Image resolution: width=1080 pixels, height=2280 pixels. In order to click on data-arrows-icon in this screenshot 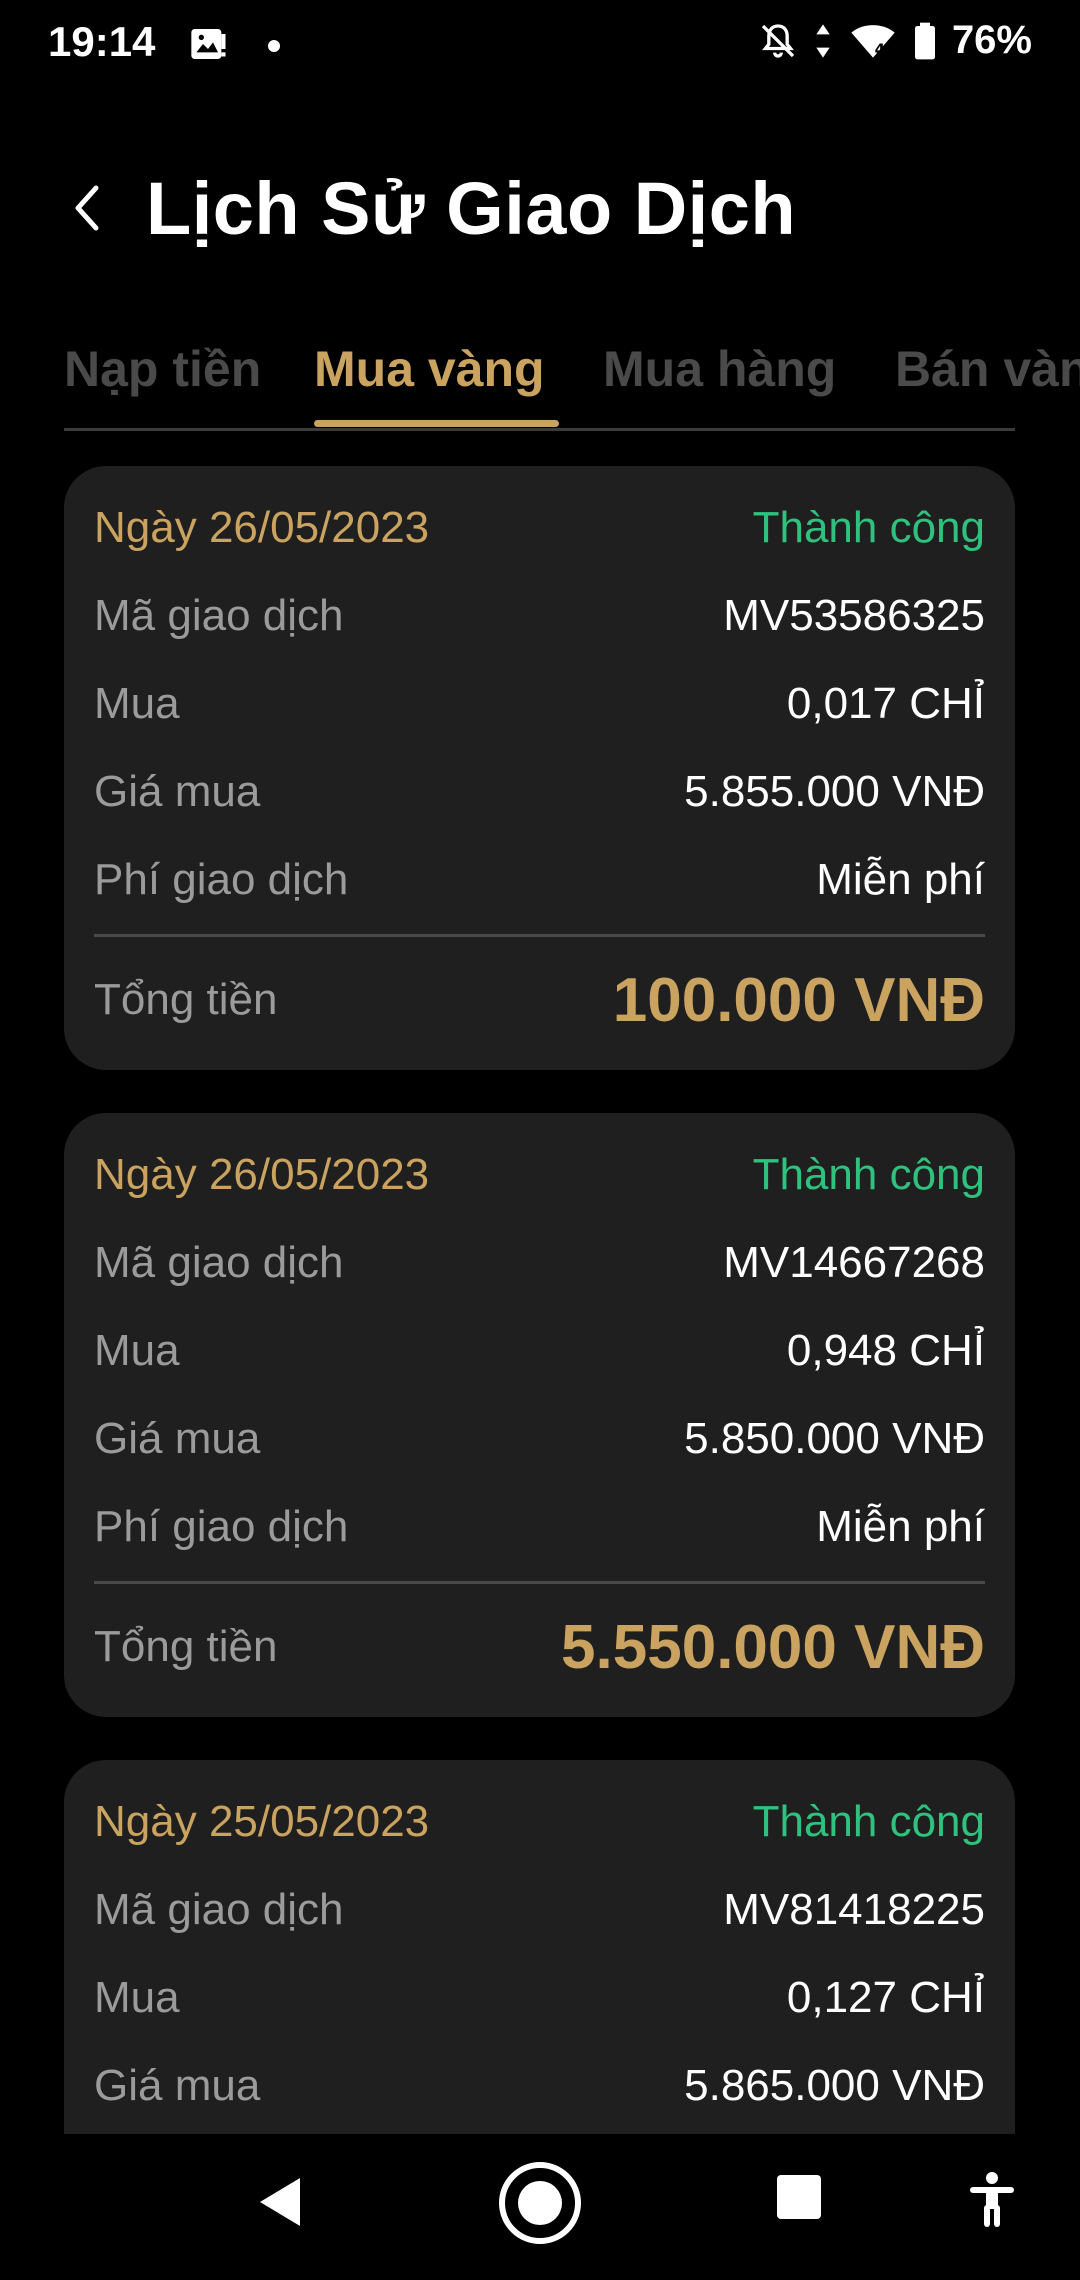, I will do `click(823, 40)`.